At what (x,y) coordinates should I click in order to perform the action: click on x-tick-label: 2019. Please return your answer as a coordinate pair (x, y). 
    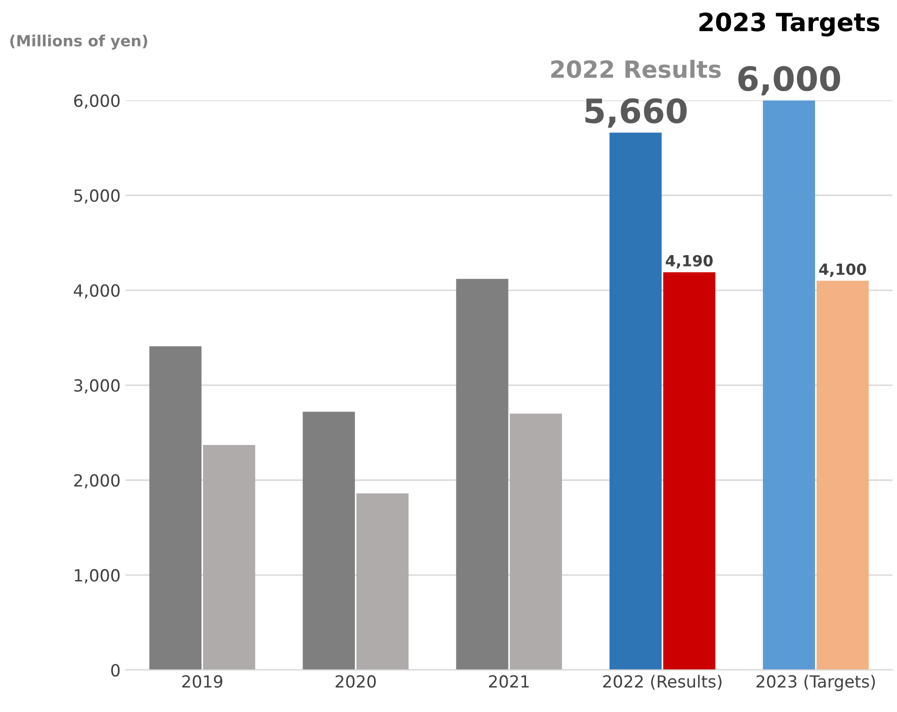
    Looking at the image, I should click on (202, 681).